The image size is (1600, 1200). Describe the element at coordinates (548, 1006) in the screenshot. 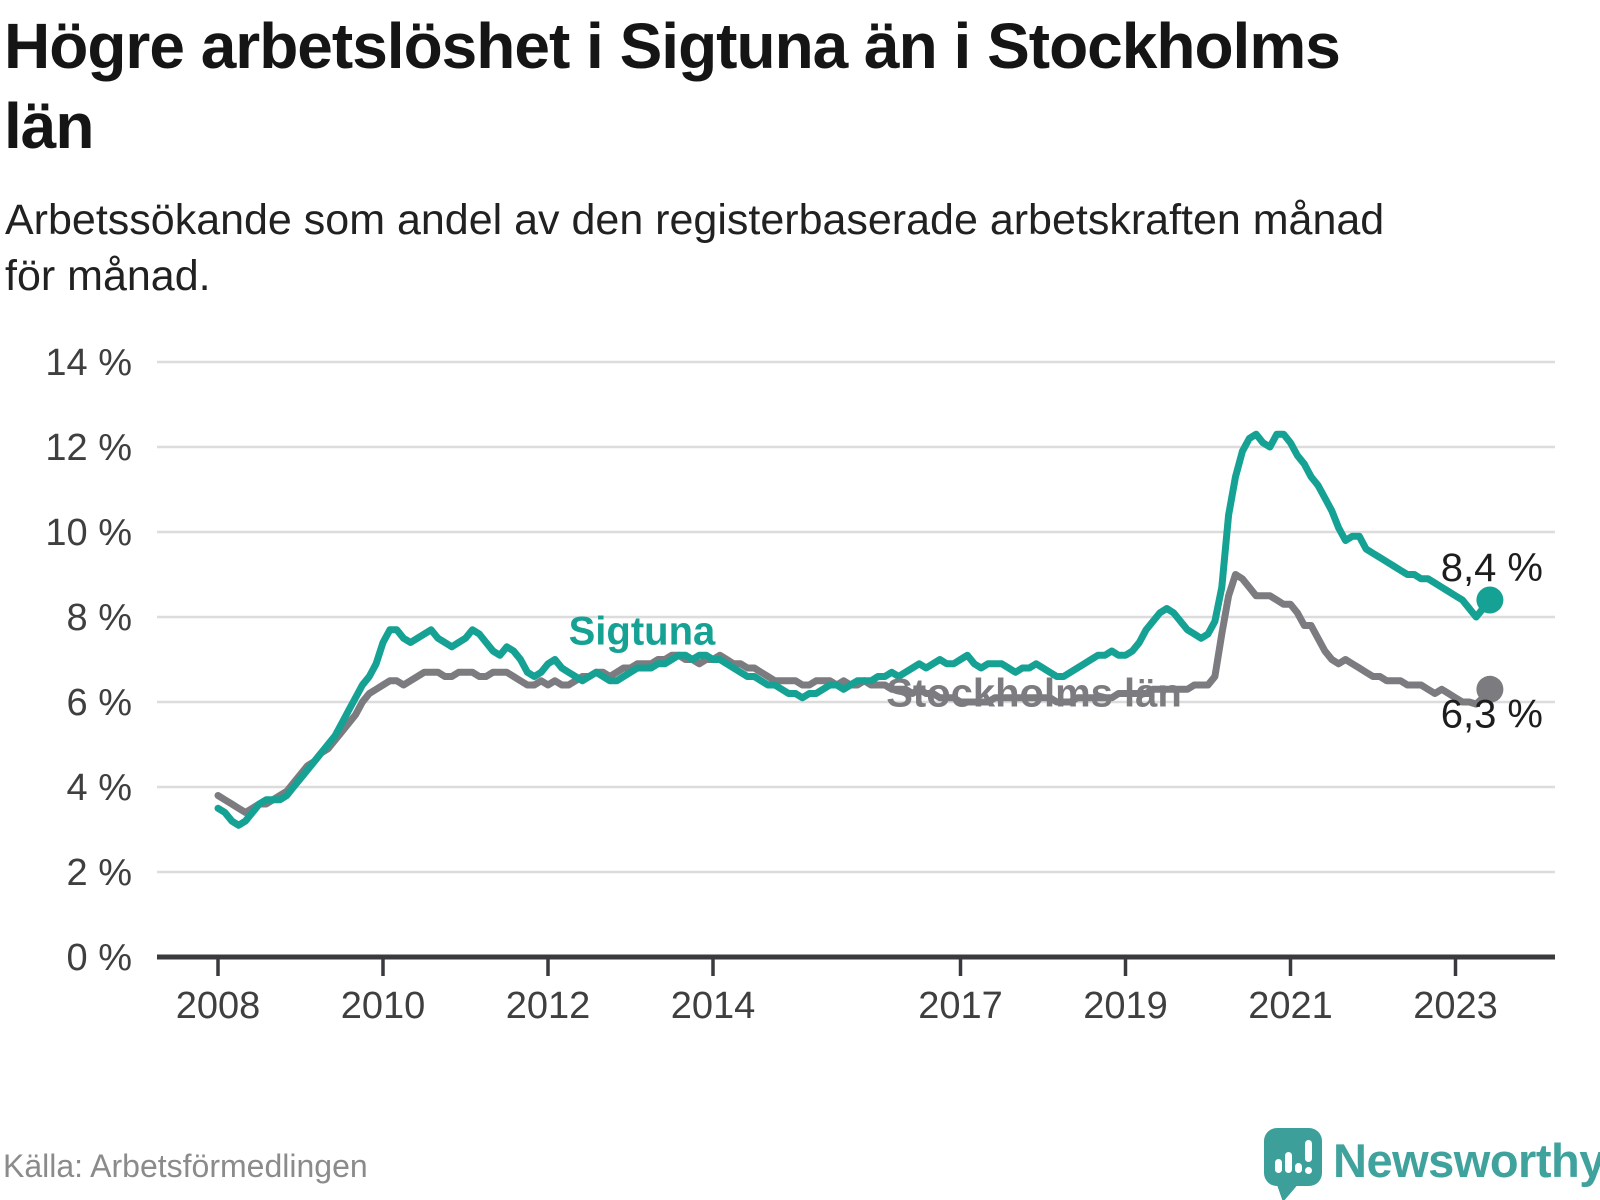

I see `x-tick-label: 2012` at that location.